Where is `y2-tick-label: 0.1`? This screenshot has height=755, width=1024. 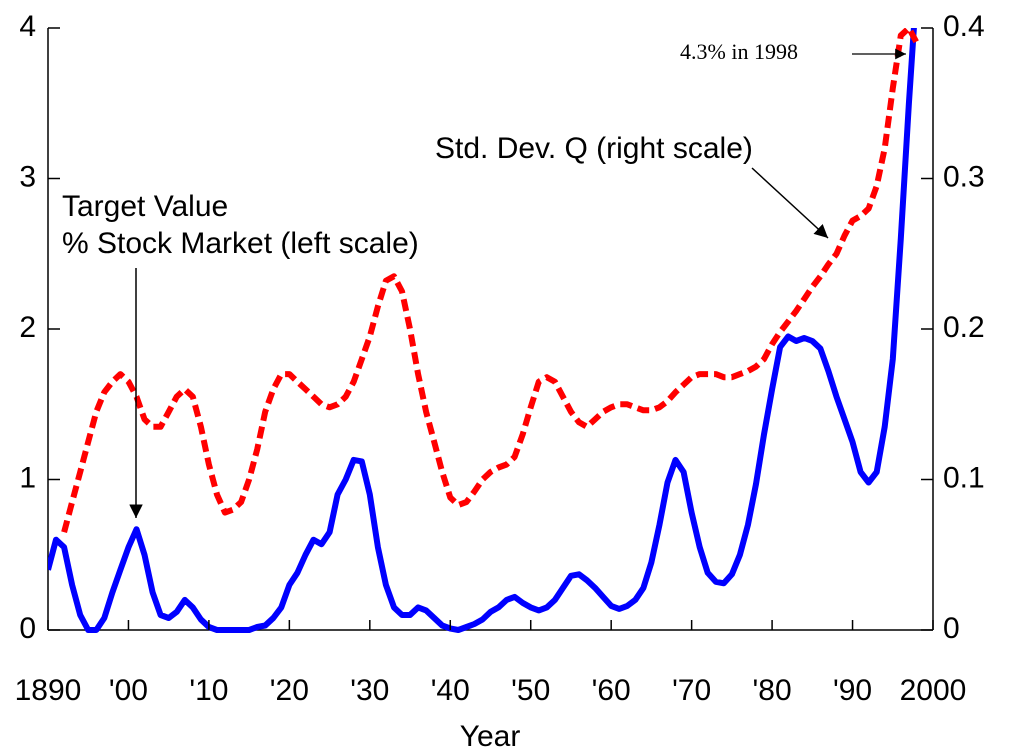 y2-tick-label: 0.1 is located at coordinates (964, 477).